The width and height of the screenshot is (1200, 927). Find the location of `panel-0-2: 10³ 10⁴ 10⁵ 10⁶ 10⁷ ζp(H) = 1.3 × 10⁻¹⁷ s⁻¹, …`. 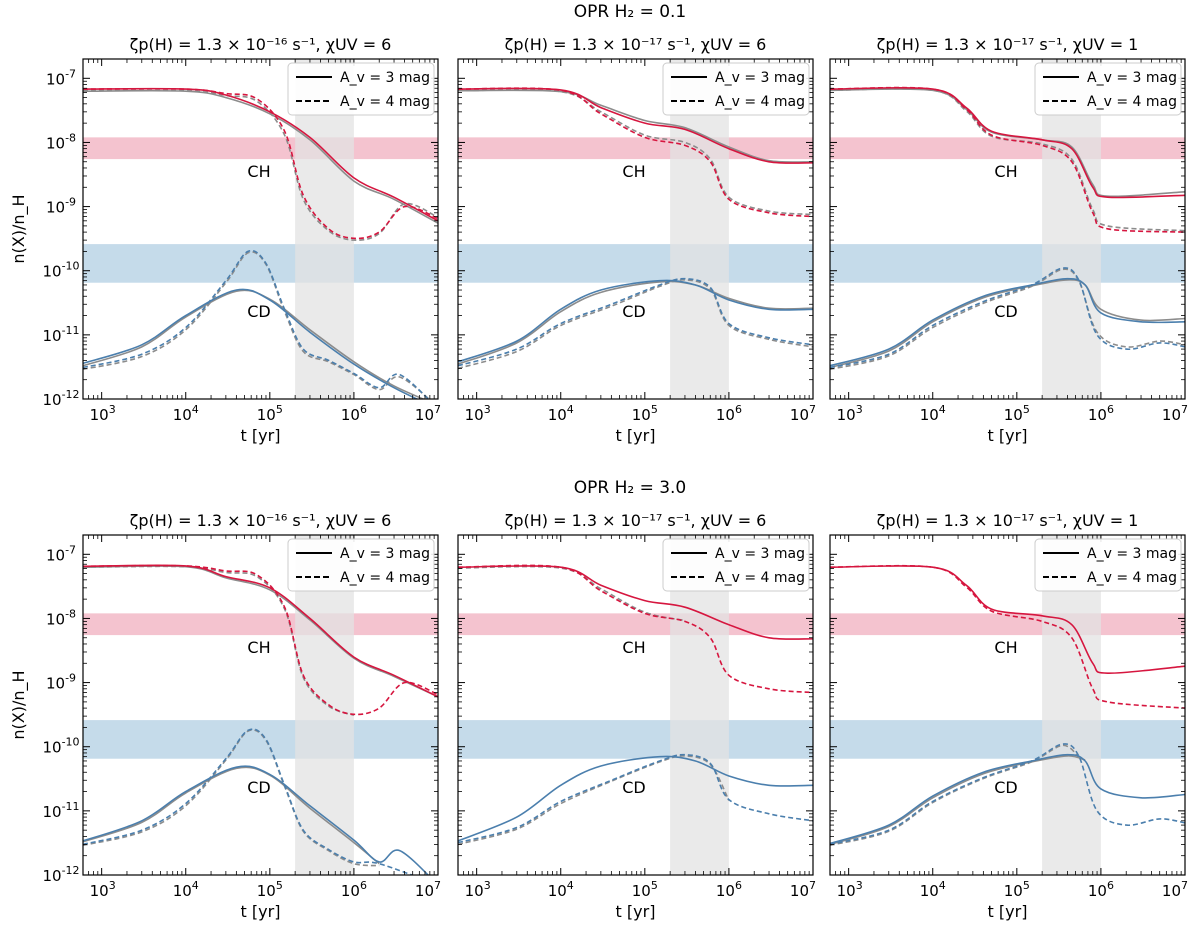

panel-0-2: 10³ 10⁴ 10⁵ 10⁶ 10⁷ ζp(H) = 1.3 × 10⁻¹⁷ s⁻¹, … is located at coordinates (1008, 240).